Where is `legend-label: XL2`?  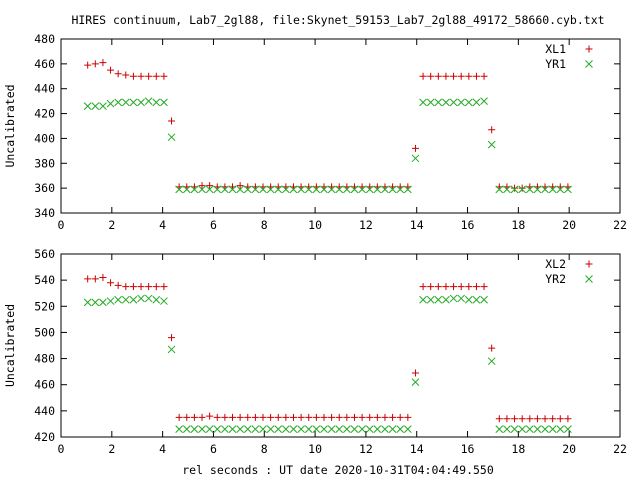
legend-label: XL2 is located at coordinates (555, 264).